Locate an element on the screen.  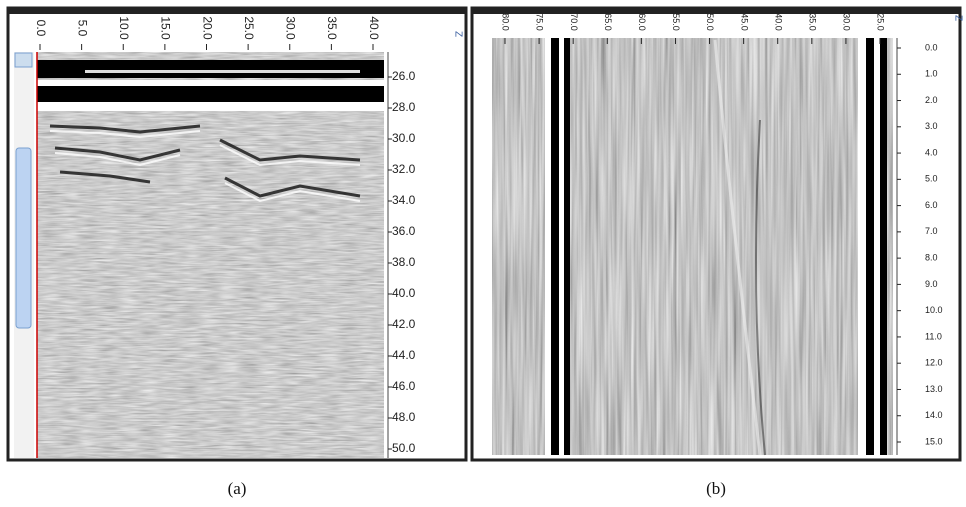
y-tick-label: 36.0 is located at coordinates (404, 231).